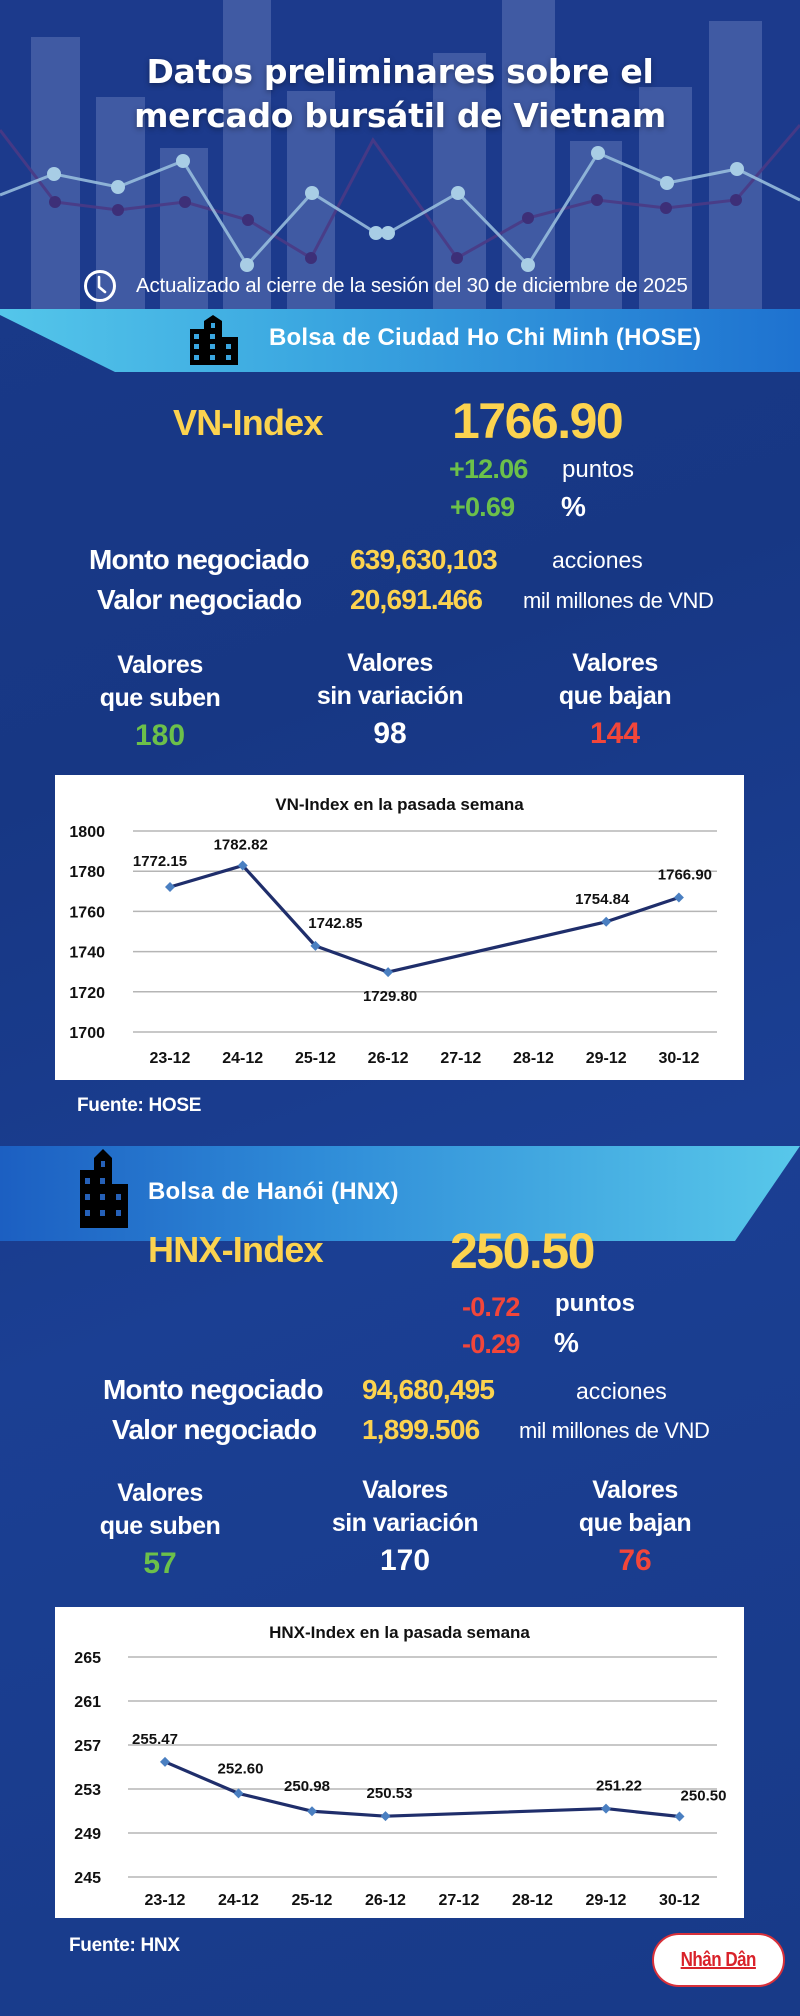 This screenshot has width=800, height=2016. What do you see at coordinates (614, 1430) in the screenshot?
I see `hnx-value-unit: mil millones de VND` at bounding box center [614, 1430].